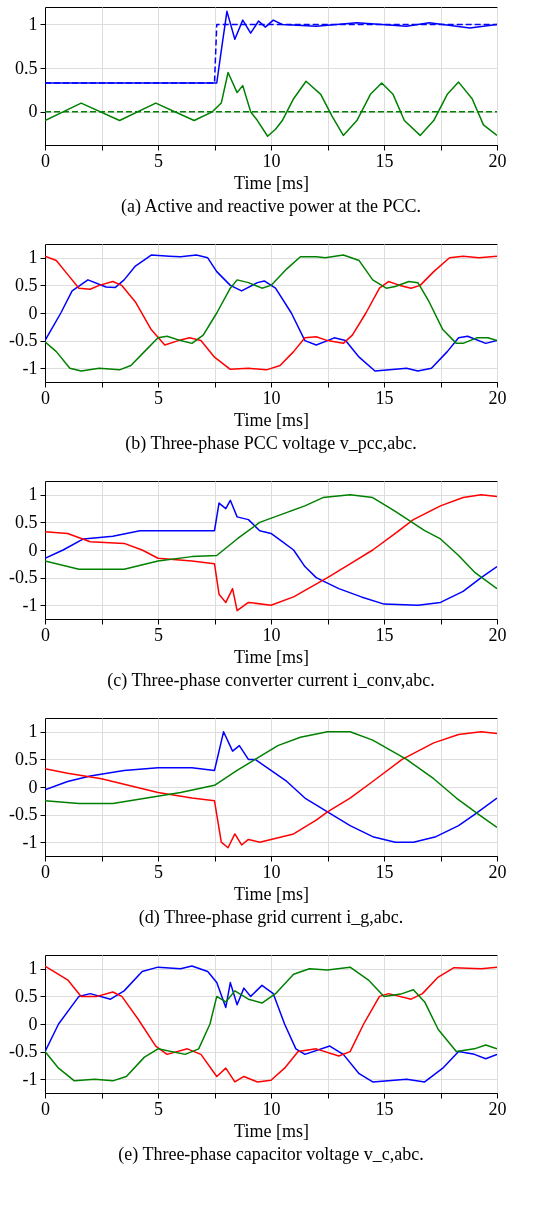 The image size is (548, 1232). I want to click on text: (a) Active and reactive power at the PCC., so click(271, 206).